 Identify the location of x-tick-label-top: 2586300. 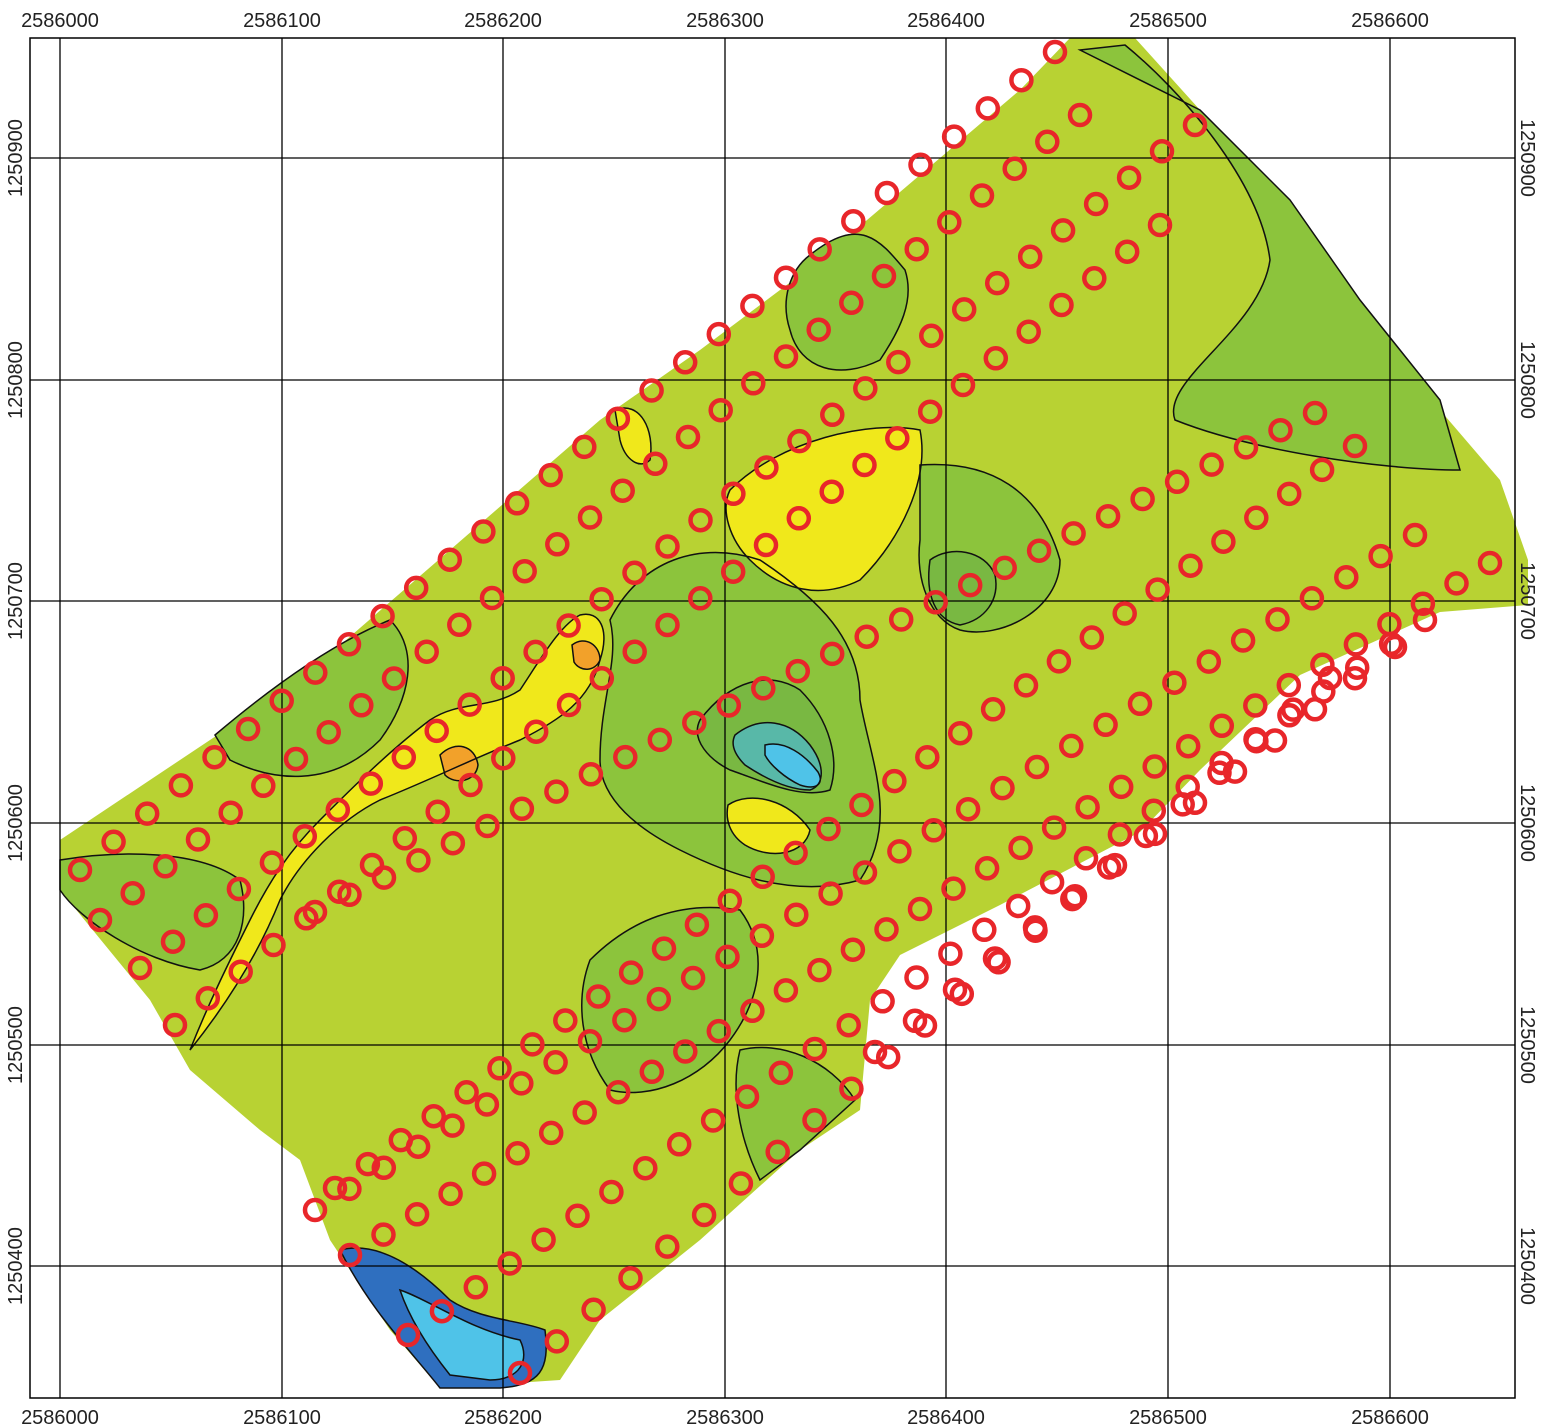
(725, 21).